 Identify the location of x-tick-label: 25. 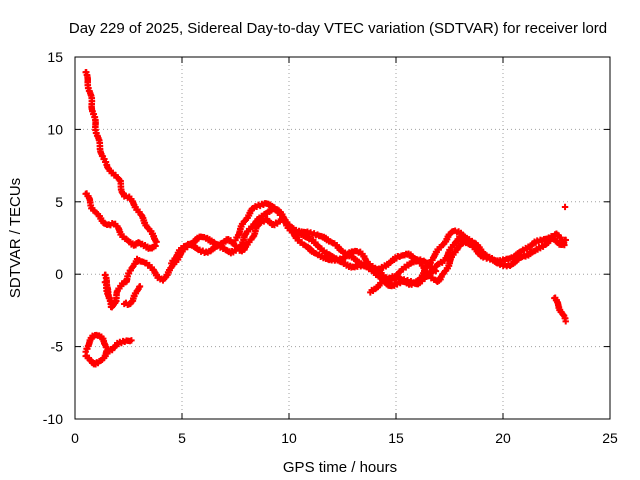
(610, 438).